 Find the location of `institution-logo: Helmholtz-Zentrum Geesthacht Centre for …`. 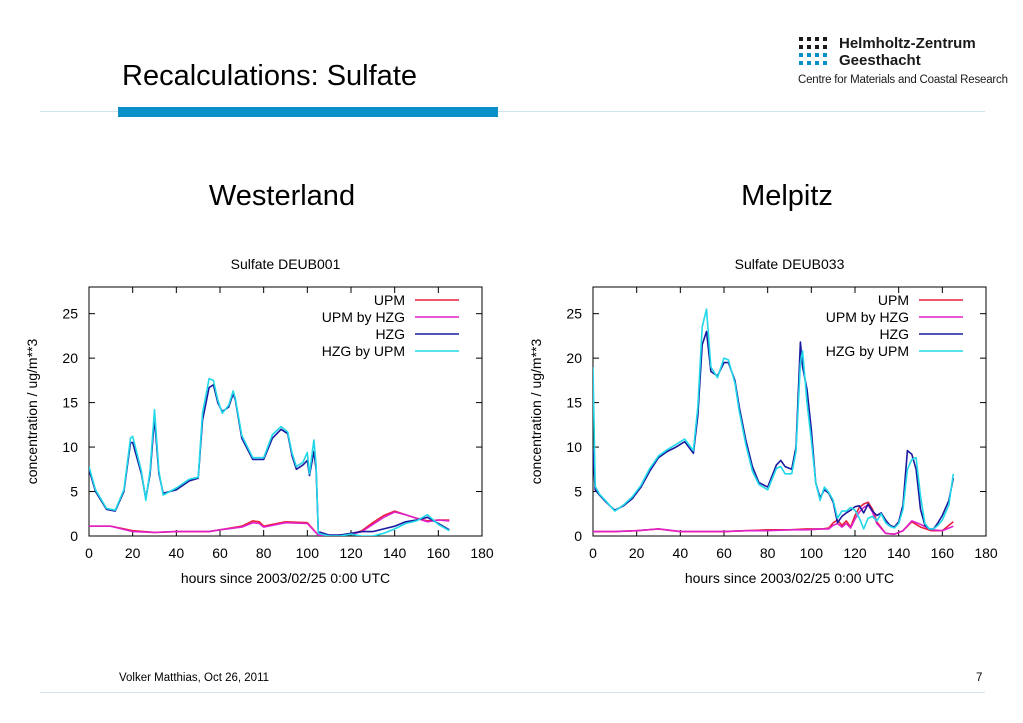

institution-logo: Helmholtz-Zentrum Geesthacht Centre for … is located at coordinates (903, 64).